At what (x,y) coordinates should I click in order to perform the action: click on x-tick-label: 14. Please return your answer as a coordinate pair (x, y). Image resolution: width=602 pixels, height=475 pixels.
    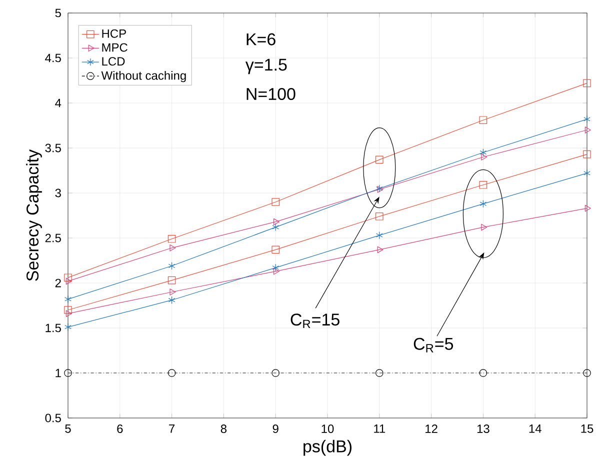
    Looking at the image, I should click on (535, 428).